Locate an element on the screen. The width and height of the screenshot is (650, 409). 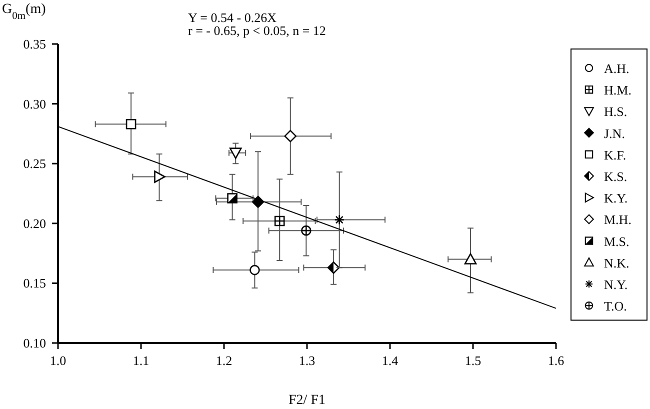
legend-label: A.H. is located at coordinates (617, 68).